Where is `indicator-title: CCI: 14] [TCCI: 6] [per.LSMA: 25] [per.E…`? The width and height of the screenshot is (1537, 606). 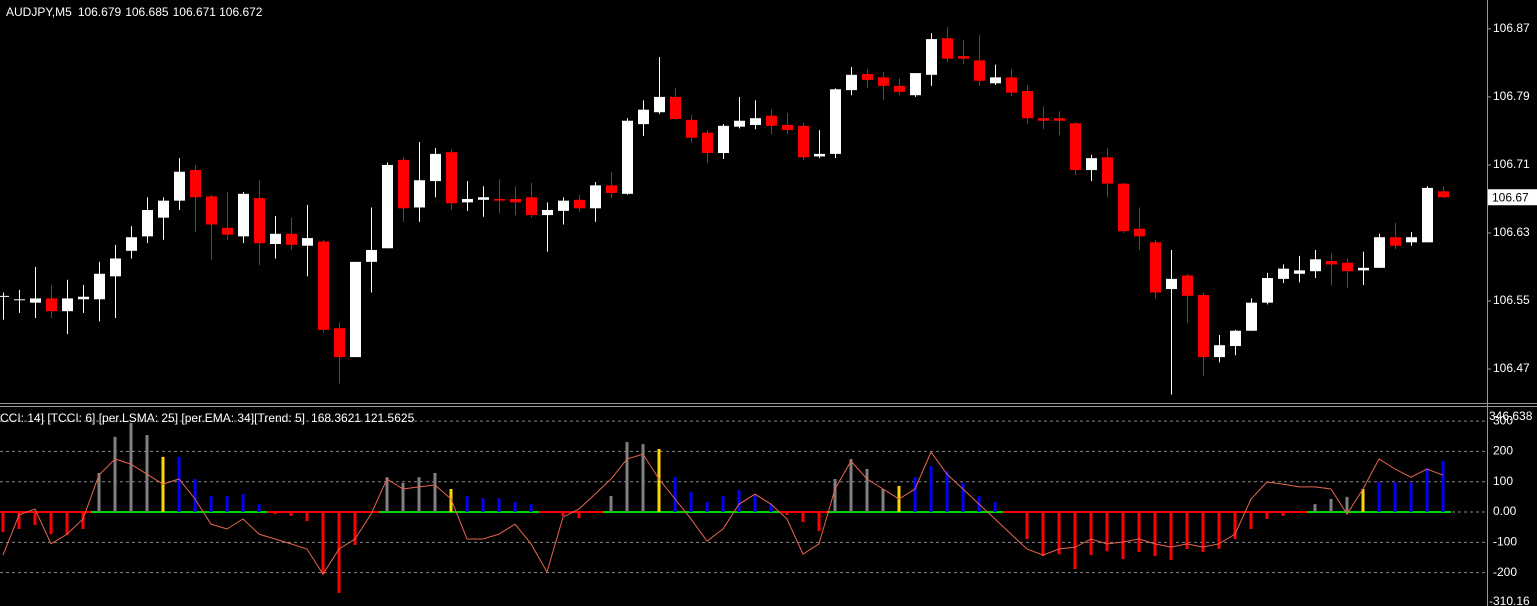 indicator-title: CCI: 14] [TCCI: 6] [per.LSMA: 25] [per.E… is located at coordinates (207, 418).